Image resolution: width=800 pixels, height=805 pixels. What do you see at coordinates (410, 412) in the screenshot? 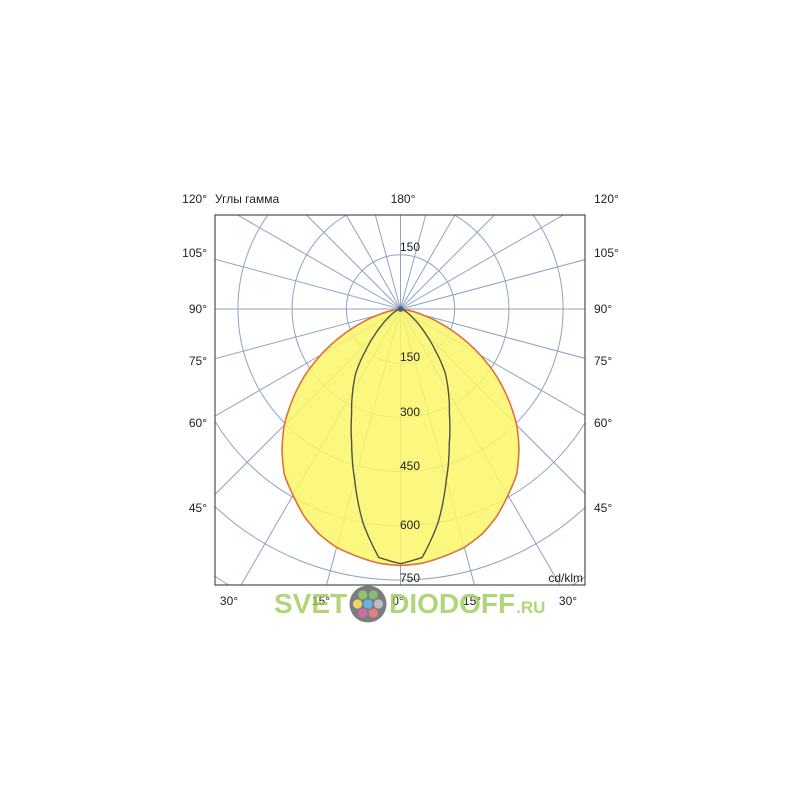
I see `ring-value-label: 300` at bounding box center [410, 412].